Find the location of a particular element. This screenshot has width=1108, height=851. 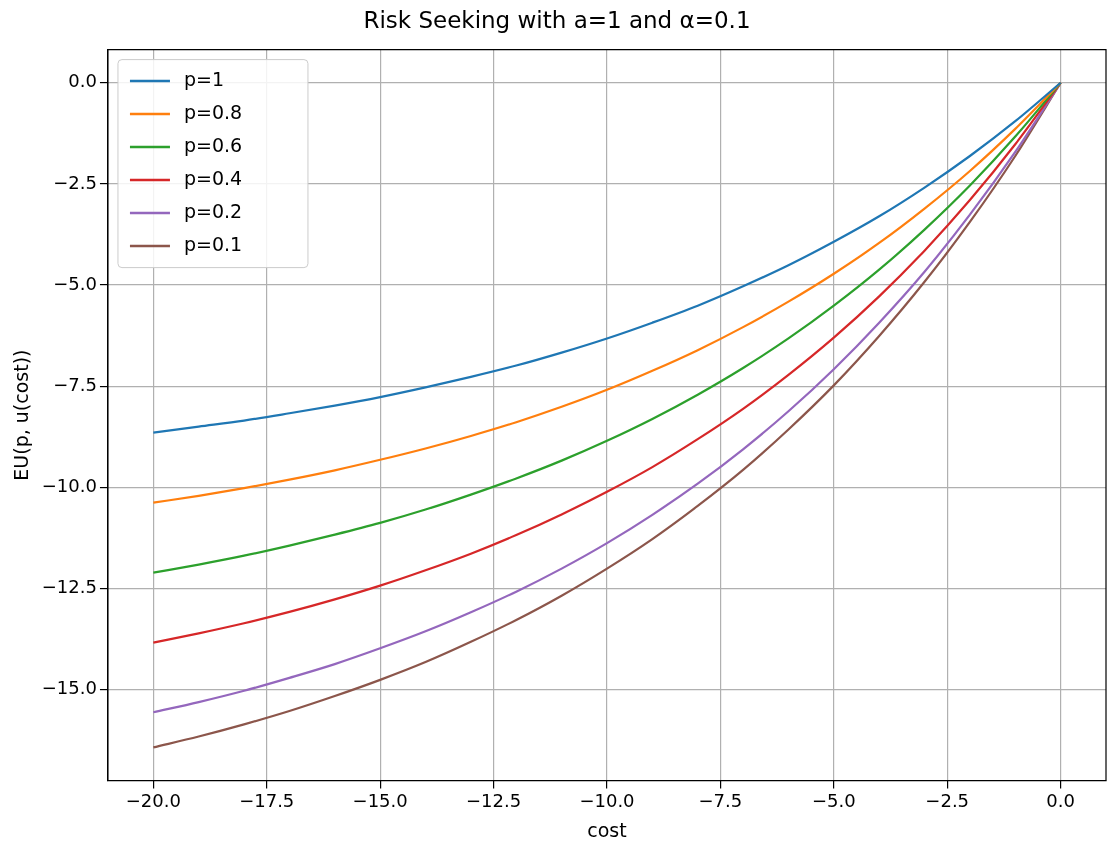

legend-label: p=0.8 is located at coordinates (213, 112).